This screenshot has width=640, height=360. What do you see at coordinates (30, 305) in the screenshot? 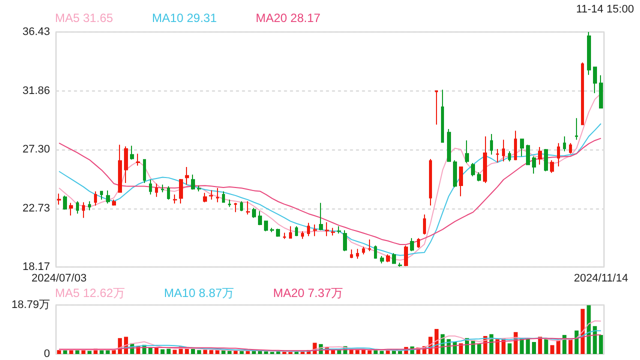
I see `y-tick-label: 18.79万` at bounding box center [30, 305].